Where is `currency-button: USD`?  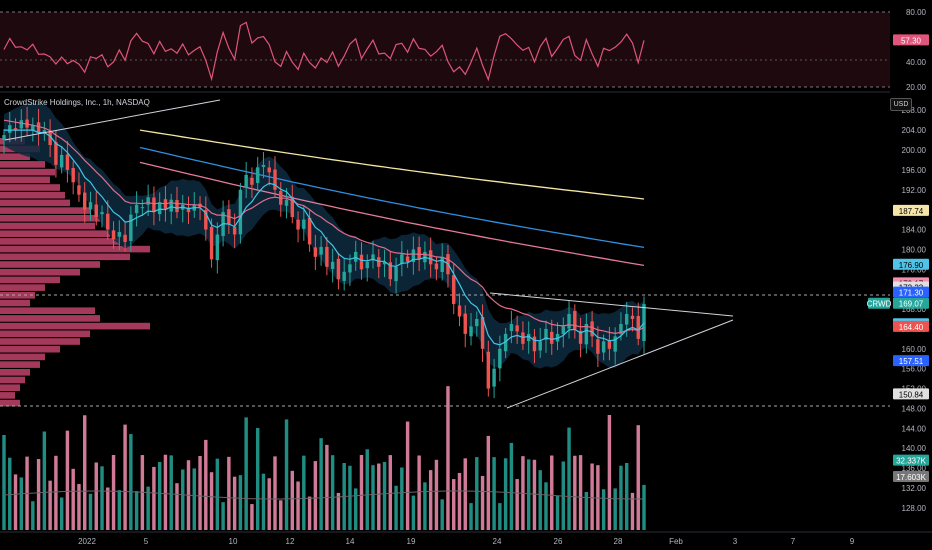
currency-button: USD is located at coordinates (901, 104).